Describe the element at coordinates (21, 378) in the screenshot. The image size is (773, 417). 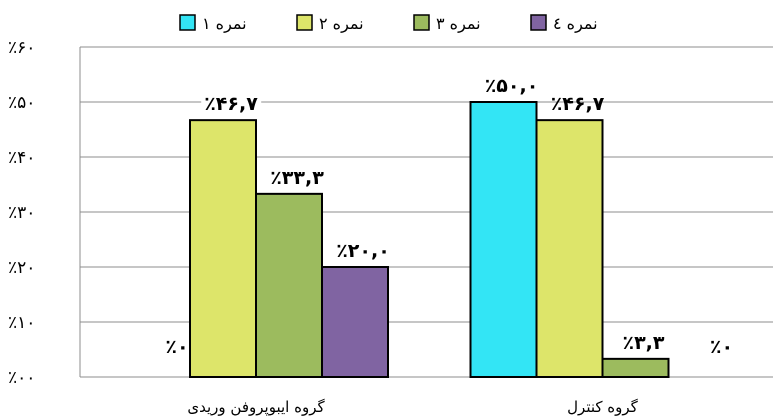
I see `y-tick-label: ٪۰۰` at that location.